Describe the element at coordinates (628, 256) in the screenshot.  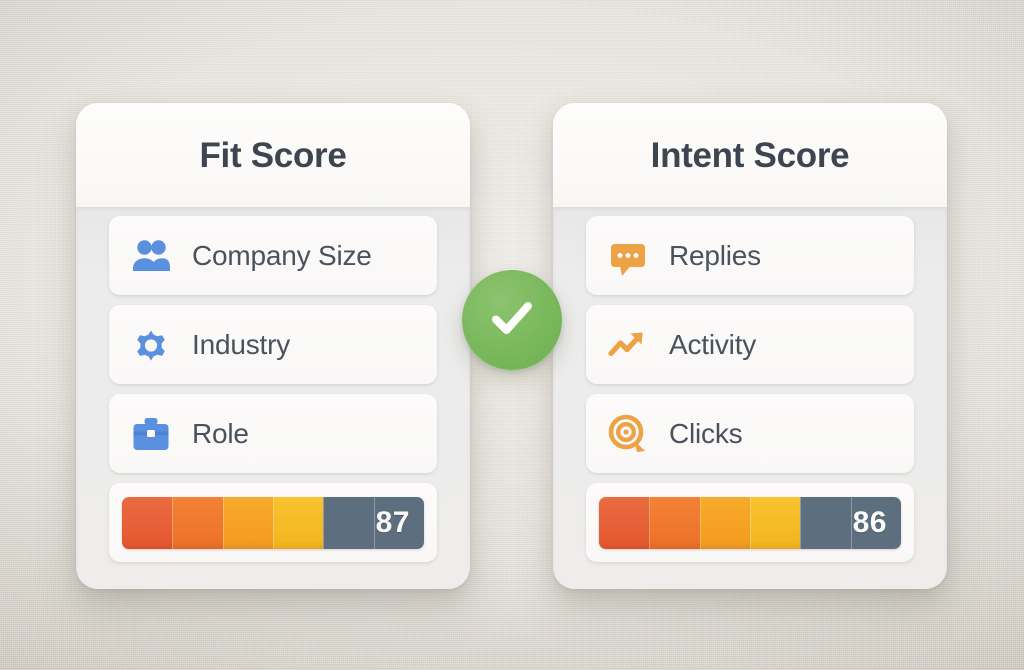
I see `chat-bubble-icon` at that location.